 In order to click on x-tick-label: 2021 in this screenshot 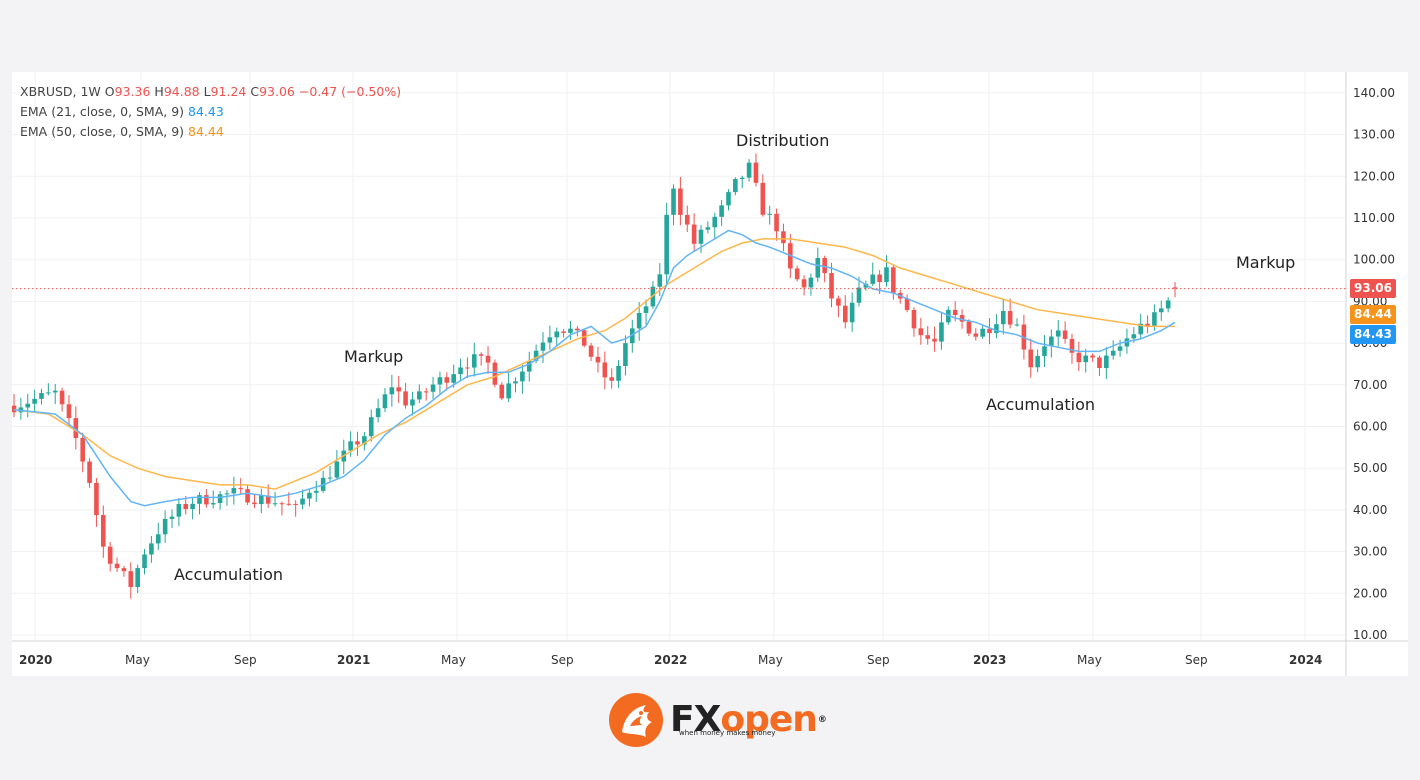, I will do `click(353, 660)`.